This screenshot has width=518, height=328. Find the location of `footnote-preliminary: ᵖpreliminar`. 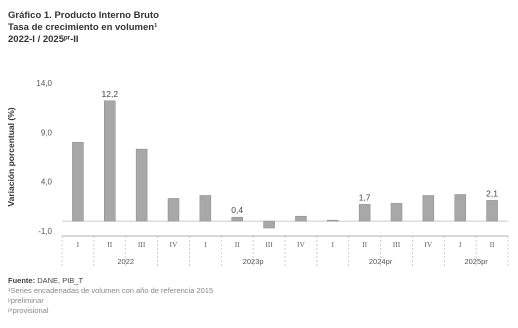

footnote-preliminary: ᵖpreliminar is located at coordinates (26, 300).